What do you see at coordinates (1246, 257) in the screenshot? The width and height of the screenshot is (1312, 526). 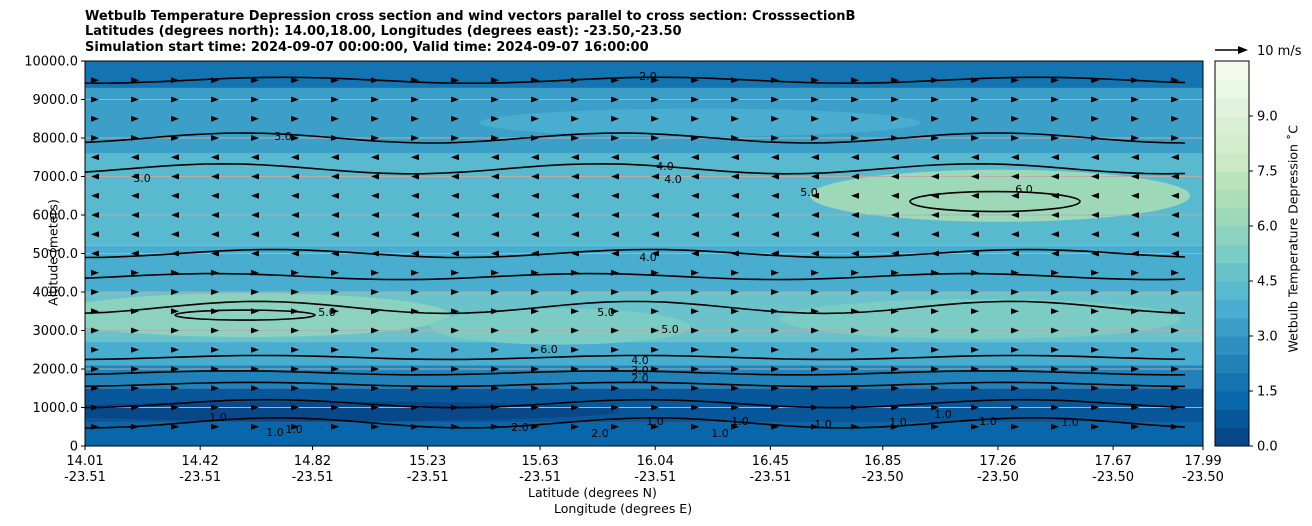 I see `colorbar: 0.0 1.5 3.0 4.5 6.0 7.5 9.0` at bounding box center [1246, 257].